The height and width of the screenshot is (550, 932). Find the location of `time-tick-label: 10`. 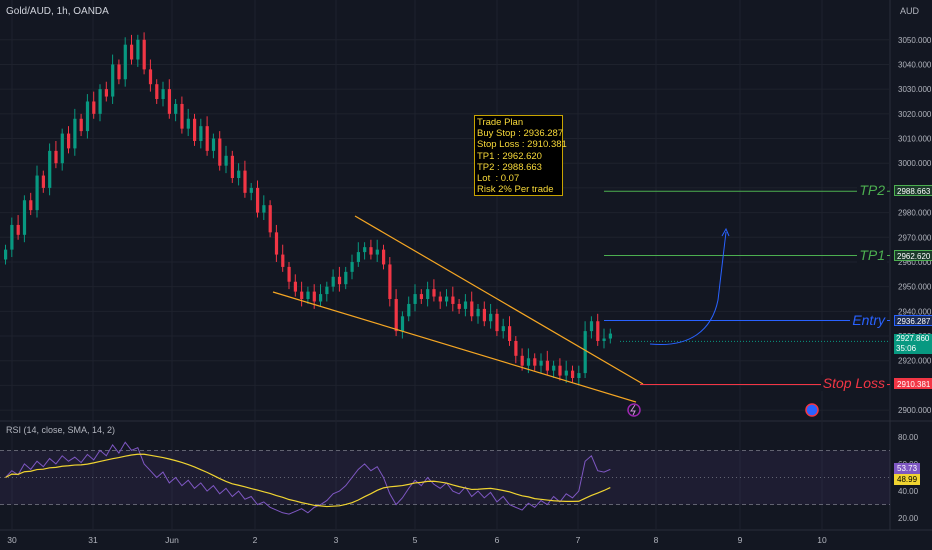

time-tick-label: 10 is located at coordinates (822, 540).